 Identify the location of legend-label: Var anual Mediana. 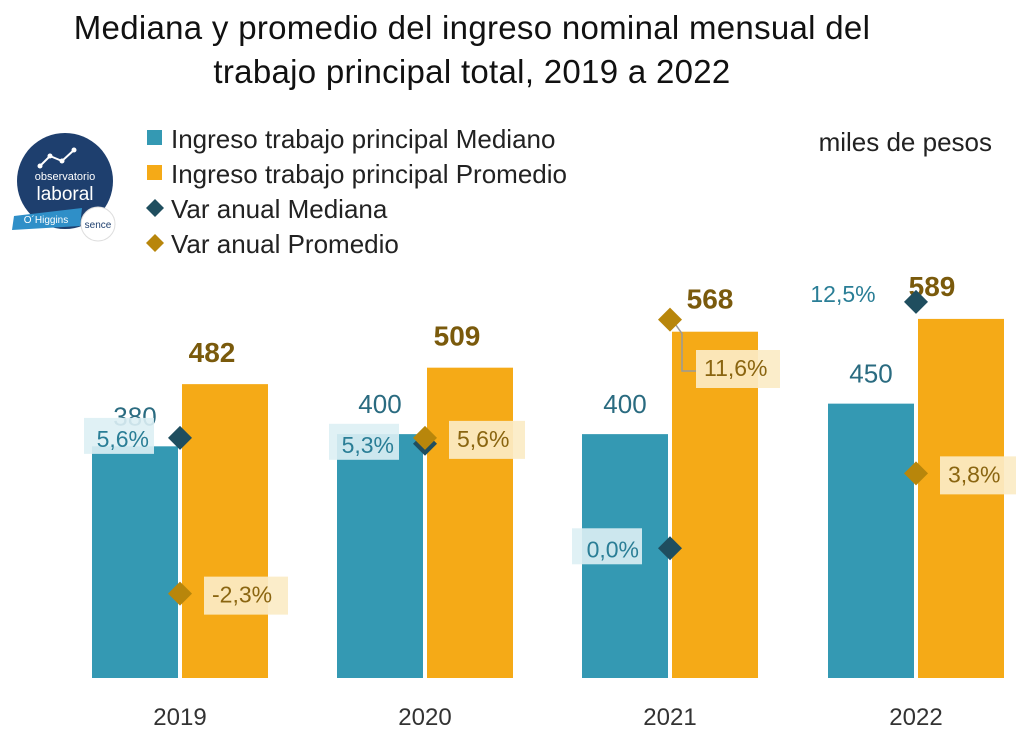
(279, 209).